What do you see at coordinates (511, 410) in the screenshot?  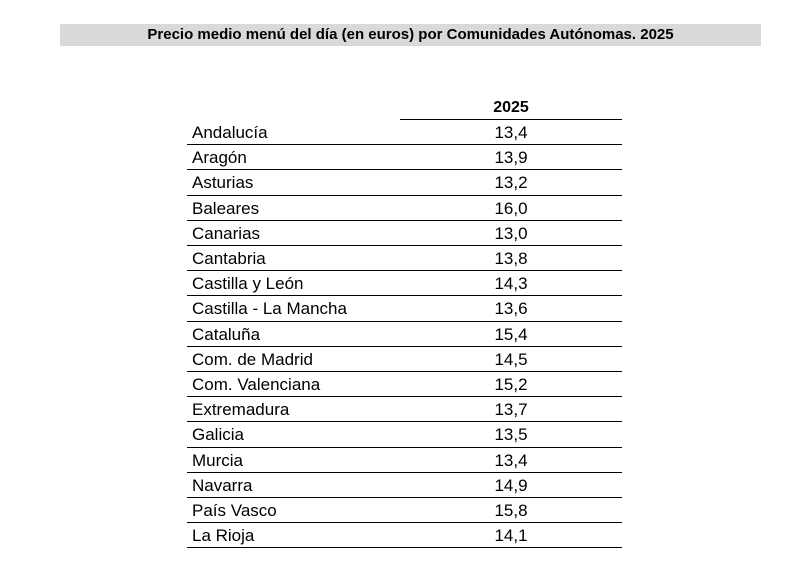 I see `price-value: 13,7` at bounding box center [511, 410].